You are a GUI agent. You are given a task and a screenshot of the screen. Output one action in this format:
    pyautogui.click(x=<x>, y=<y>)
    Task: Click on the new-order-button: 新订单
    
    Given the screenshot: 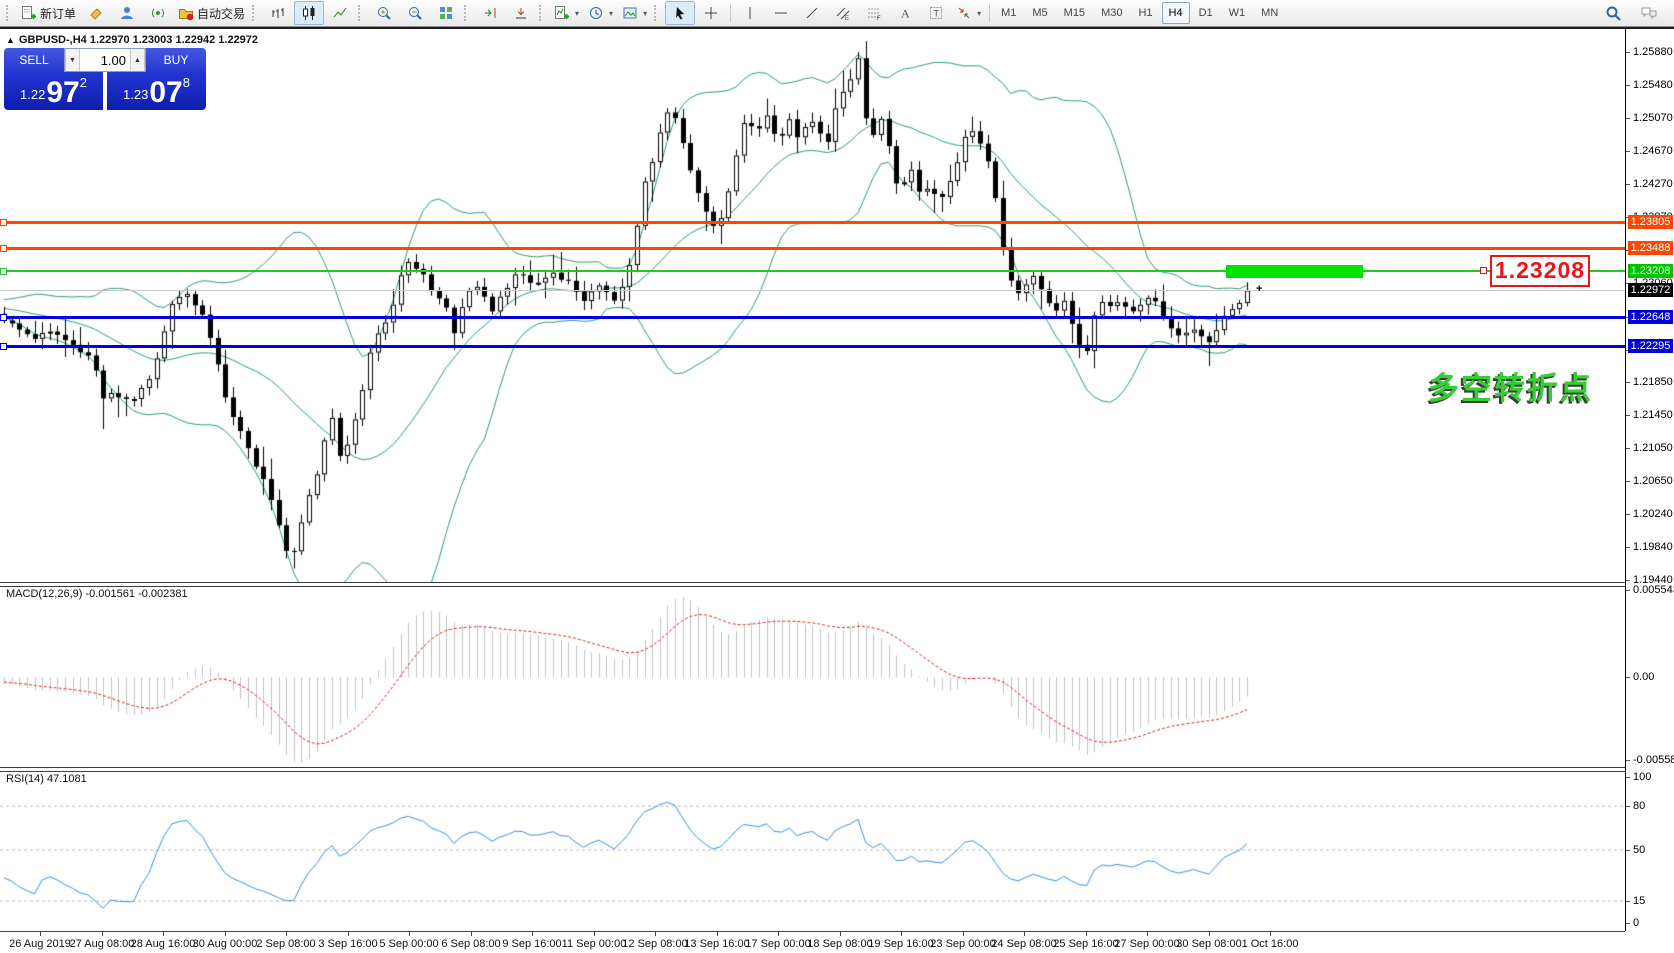 What is the action you would take?
    pyautogui.click(x=48, y=13)
    